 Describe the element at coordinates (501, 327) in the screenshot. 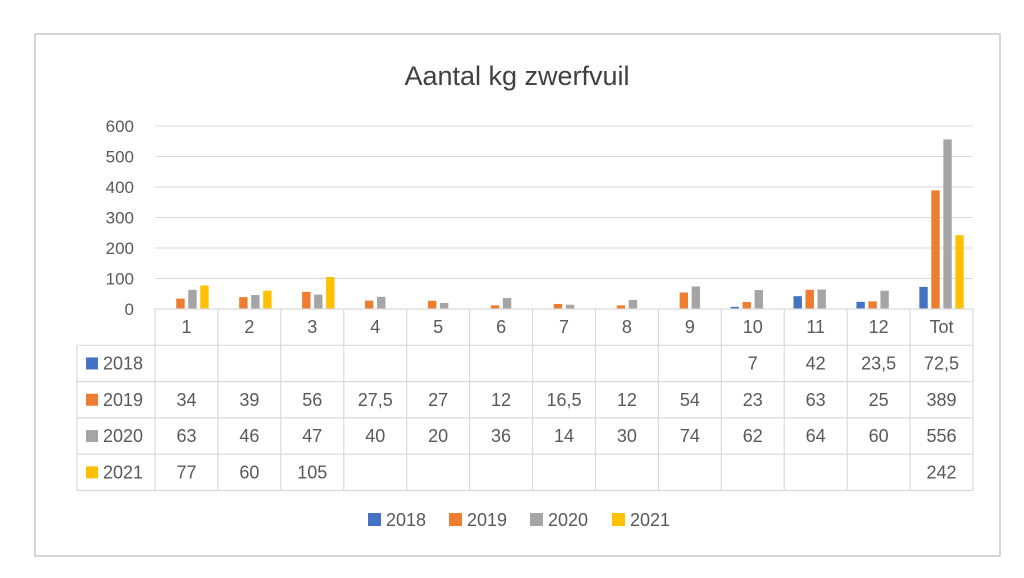

I see `category-label: 6` at that location.